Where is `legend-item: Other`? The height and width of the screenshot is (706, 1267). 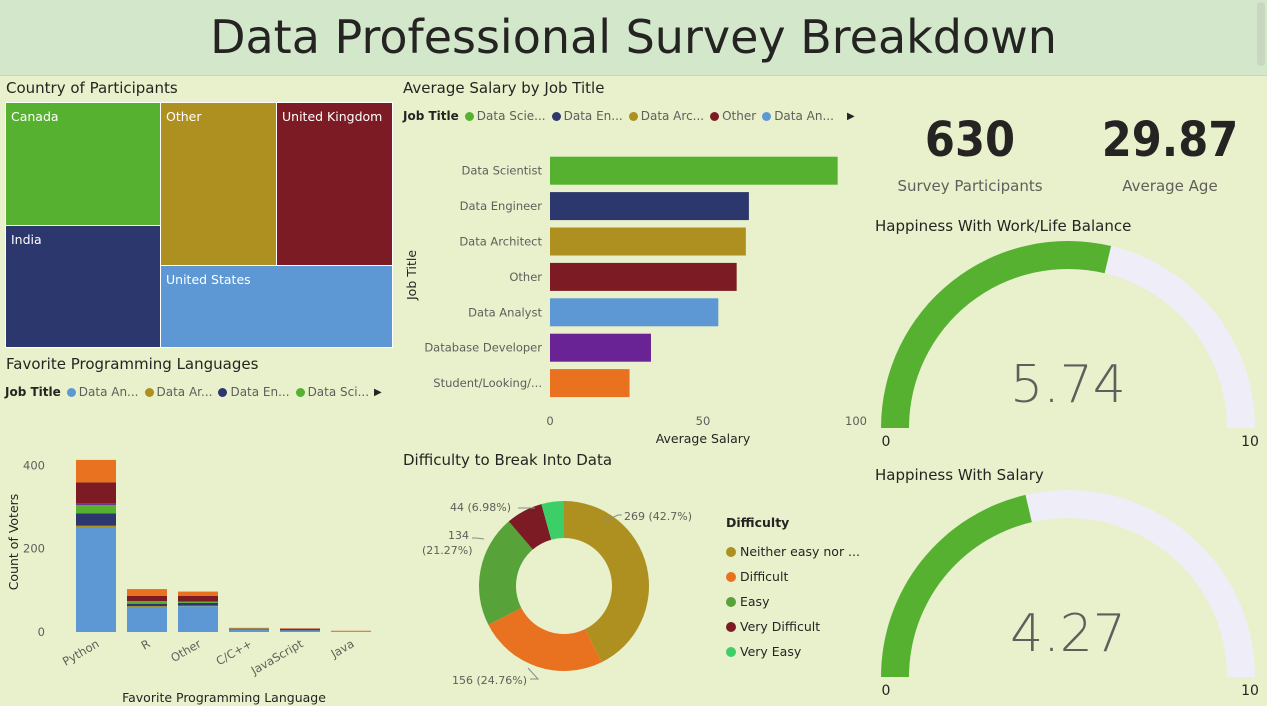
legend-item: Other is located at coordinates (733, 116).